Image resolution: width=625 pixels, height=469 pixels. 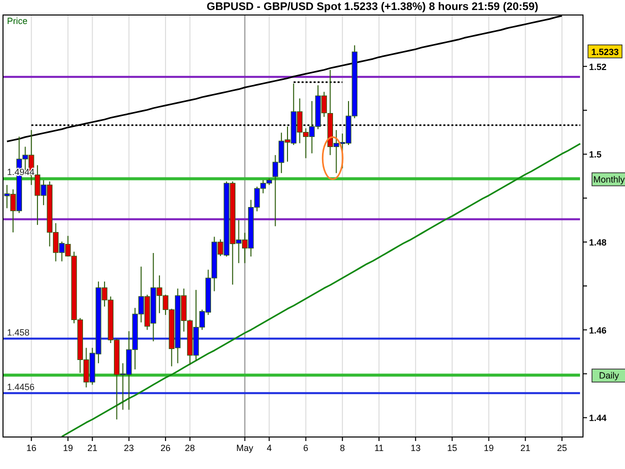 I want to click on y-tick-label: 1.48, so click(x=598, y=243).